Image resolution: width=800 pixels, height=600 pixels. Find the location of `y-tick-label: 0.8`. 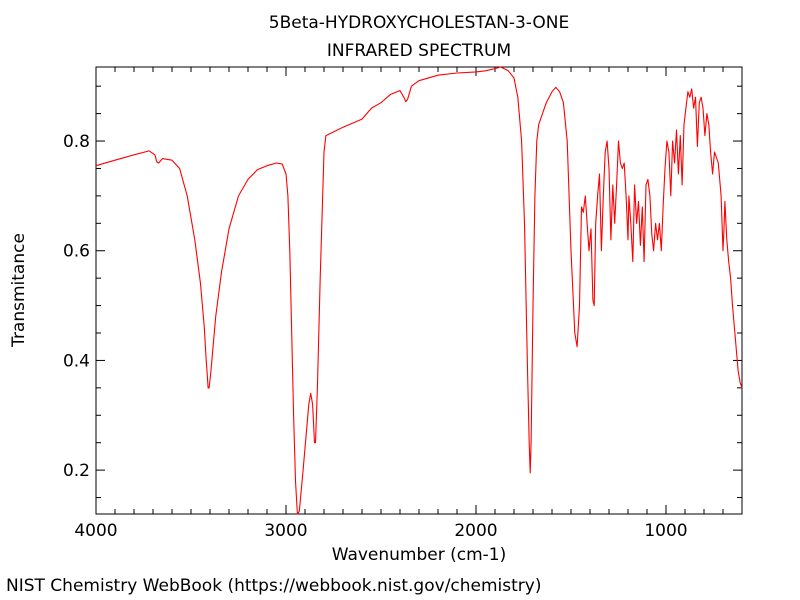

y-tick-label: 0.8 is located at coordinates (76, 142).